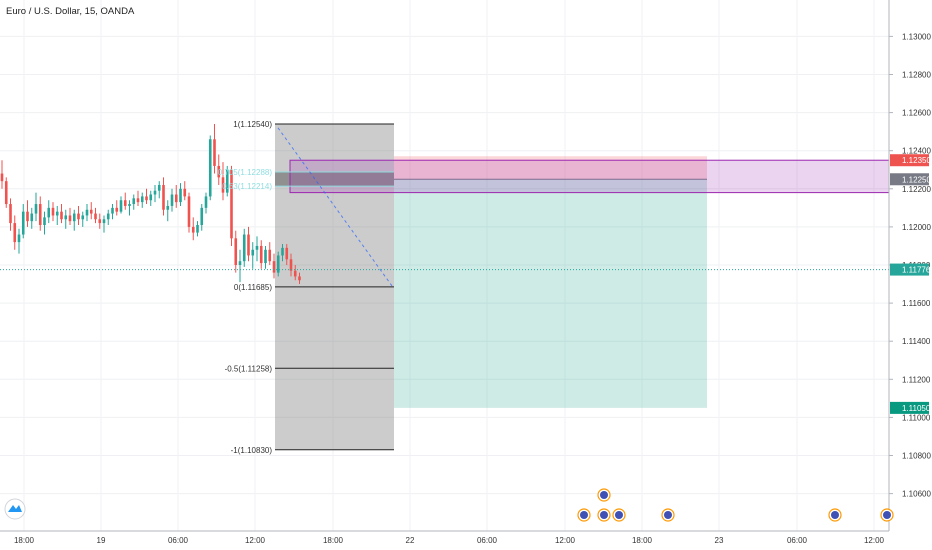 This screenshot has width=932, height=550. I want to click on fib-level-label: 1(1.12540), so click(252, 124).